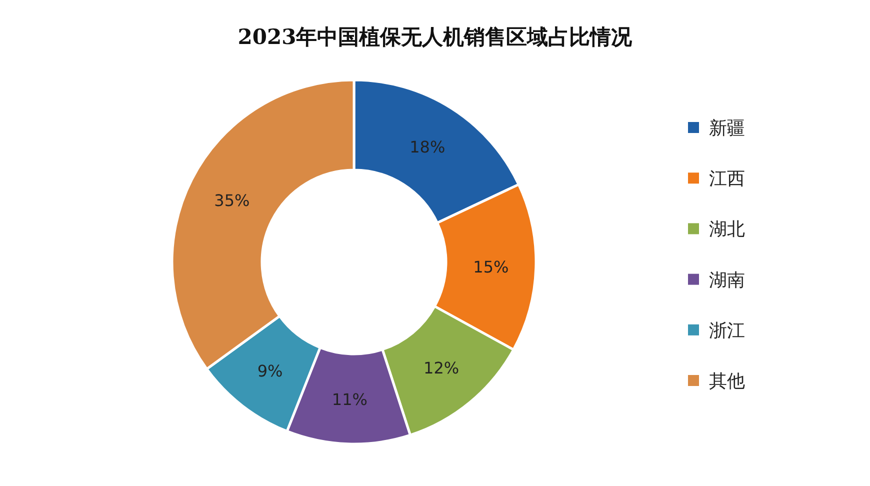 The image size is (870, 486). What do you see at coordinates (436, 36) in the screenshot?
I see `chart-title: 2023年中国植保无人机销售区域占比情况` at bounding box center [436, 36].